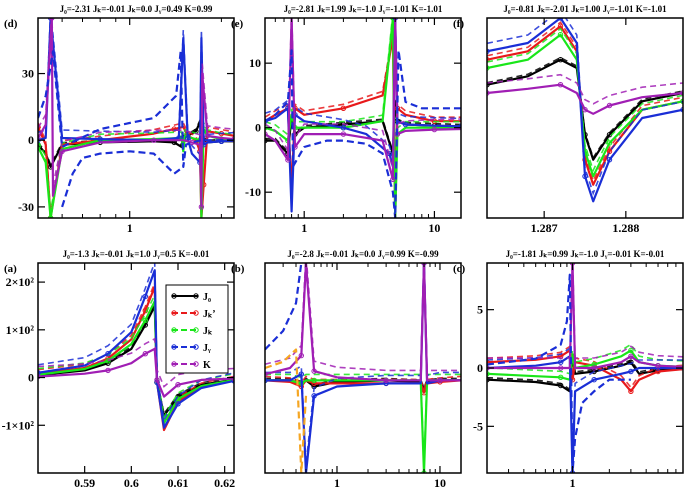 This screenshot has height=491, width=685. What do you see at coordinates (197, 329) in the screenshot?
I see `legend: J₀ Jₖ’ Jₖ Jᵧ K` at bounding box center [197, 329].